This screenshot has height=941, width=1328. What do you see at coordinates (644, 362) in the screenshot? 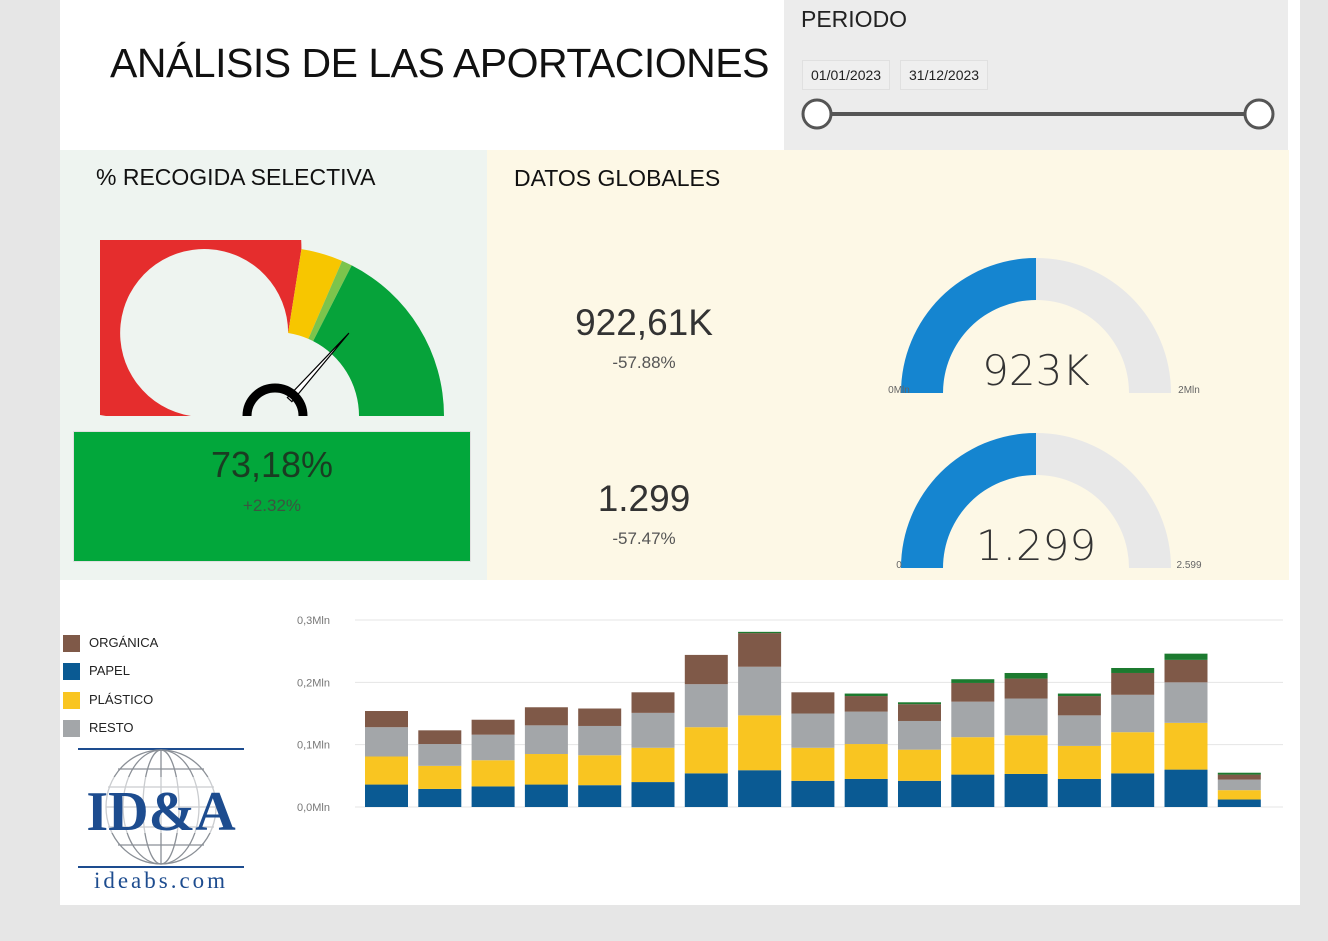
I see `kpi1-change: -57.88%` at bounding box center [644, 362].